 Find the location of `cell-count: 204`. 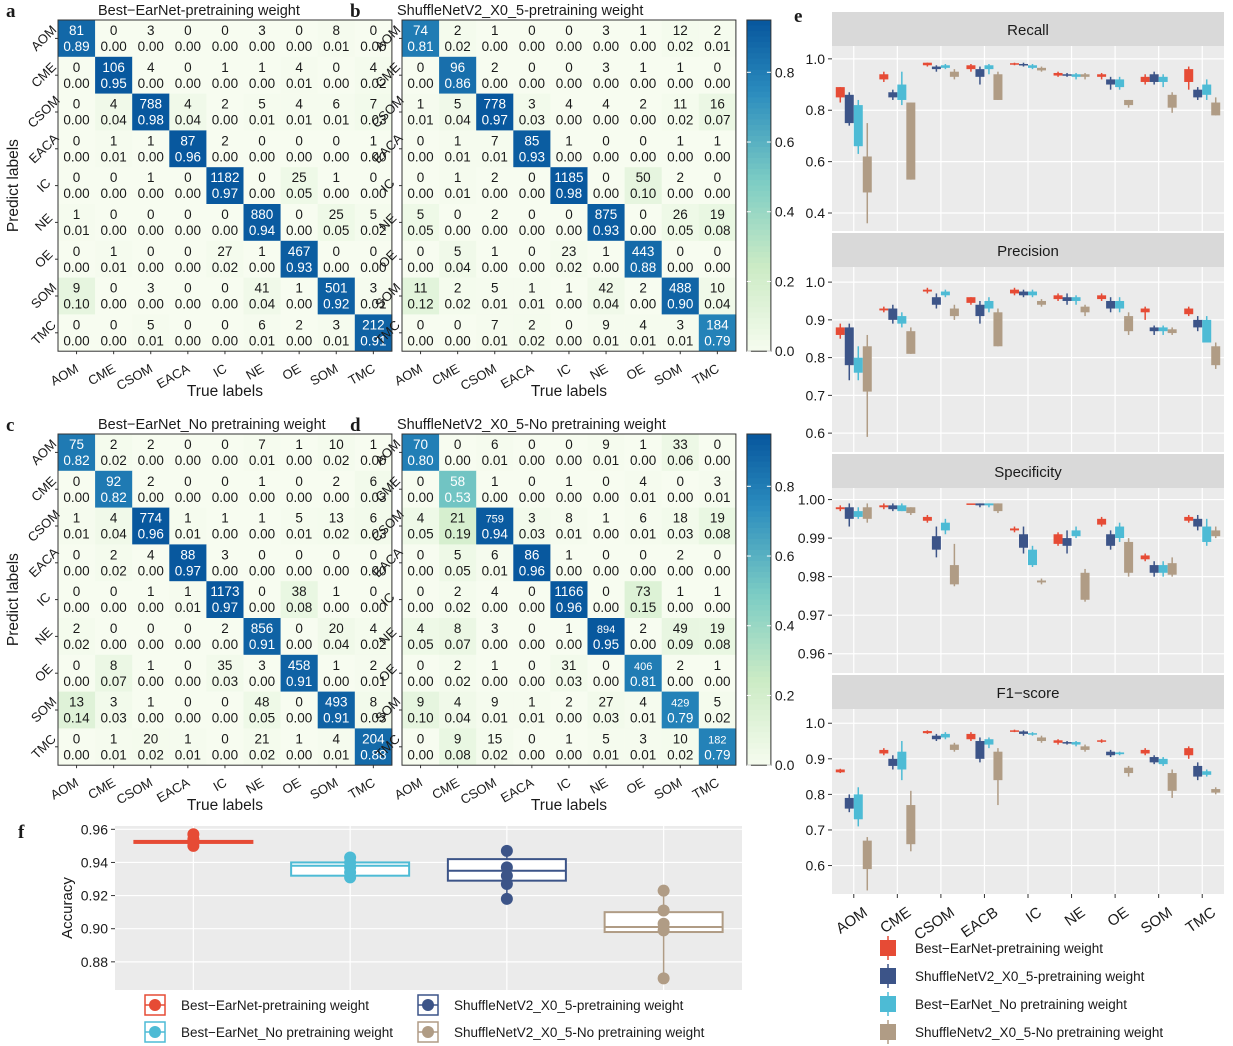

cell-count: 204 is located at coordinates (373, 738).